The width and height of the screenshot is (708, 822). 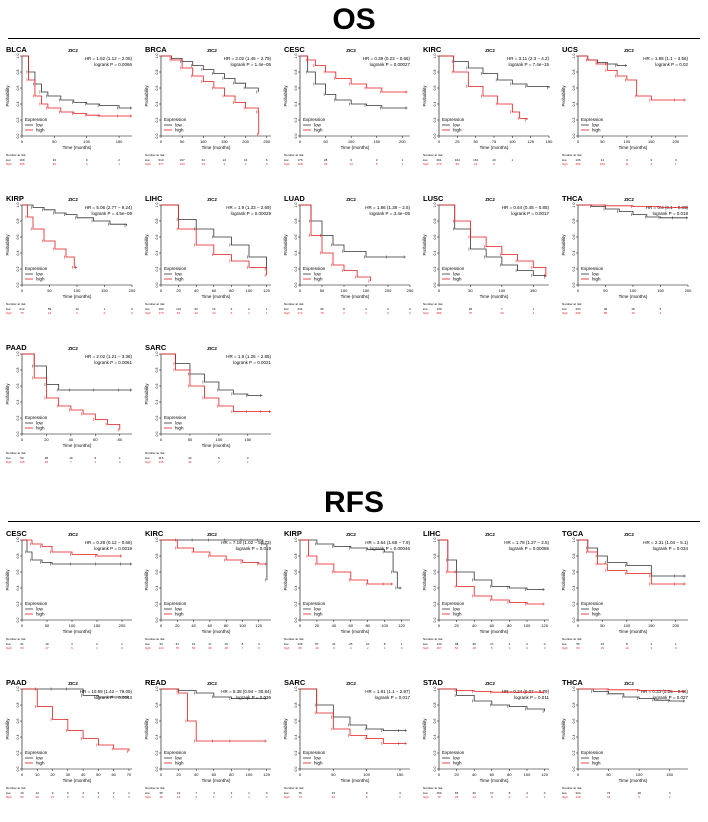 What do you see at coordinates (367, 797) in the screenshot?
I see `risk-count-high: 5` at bounding box center [367, 797].